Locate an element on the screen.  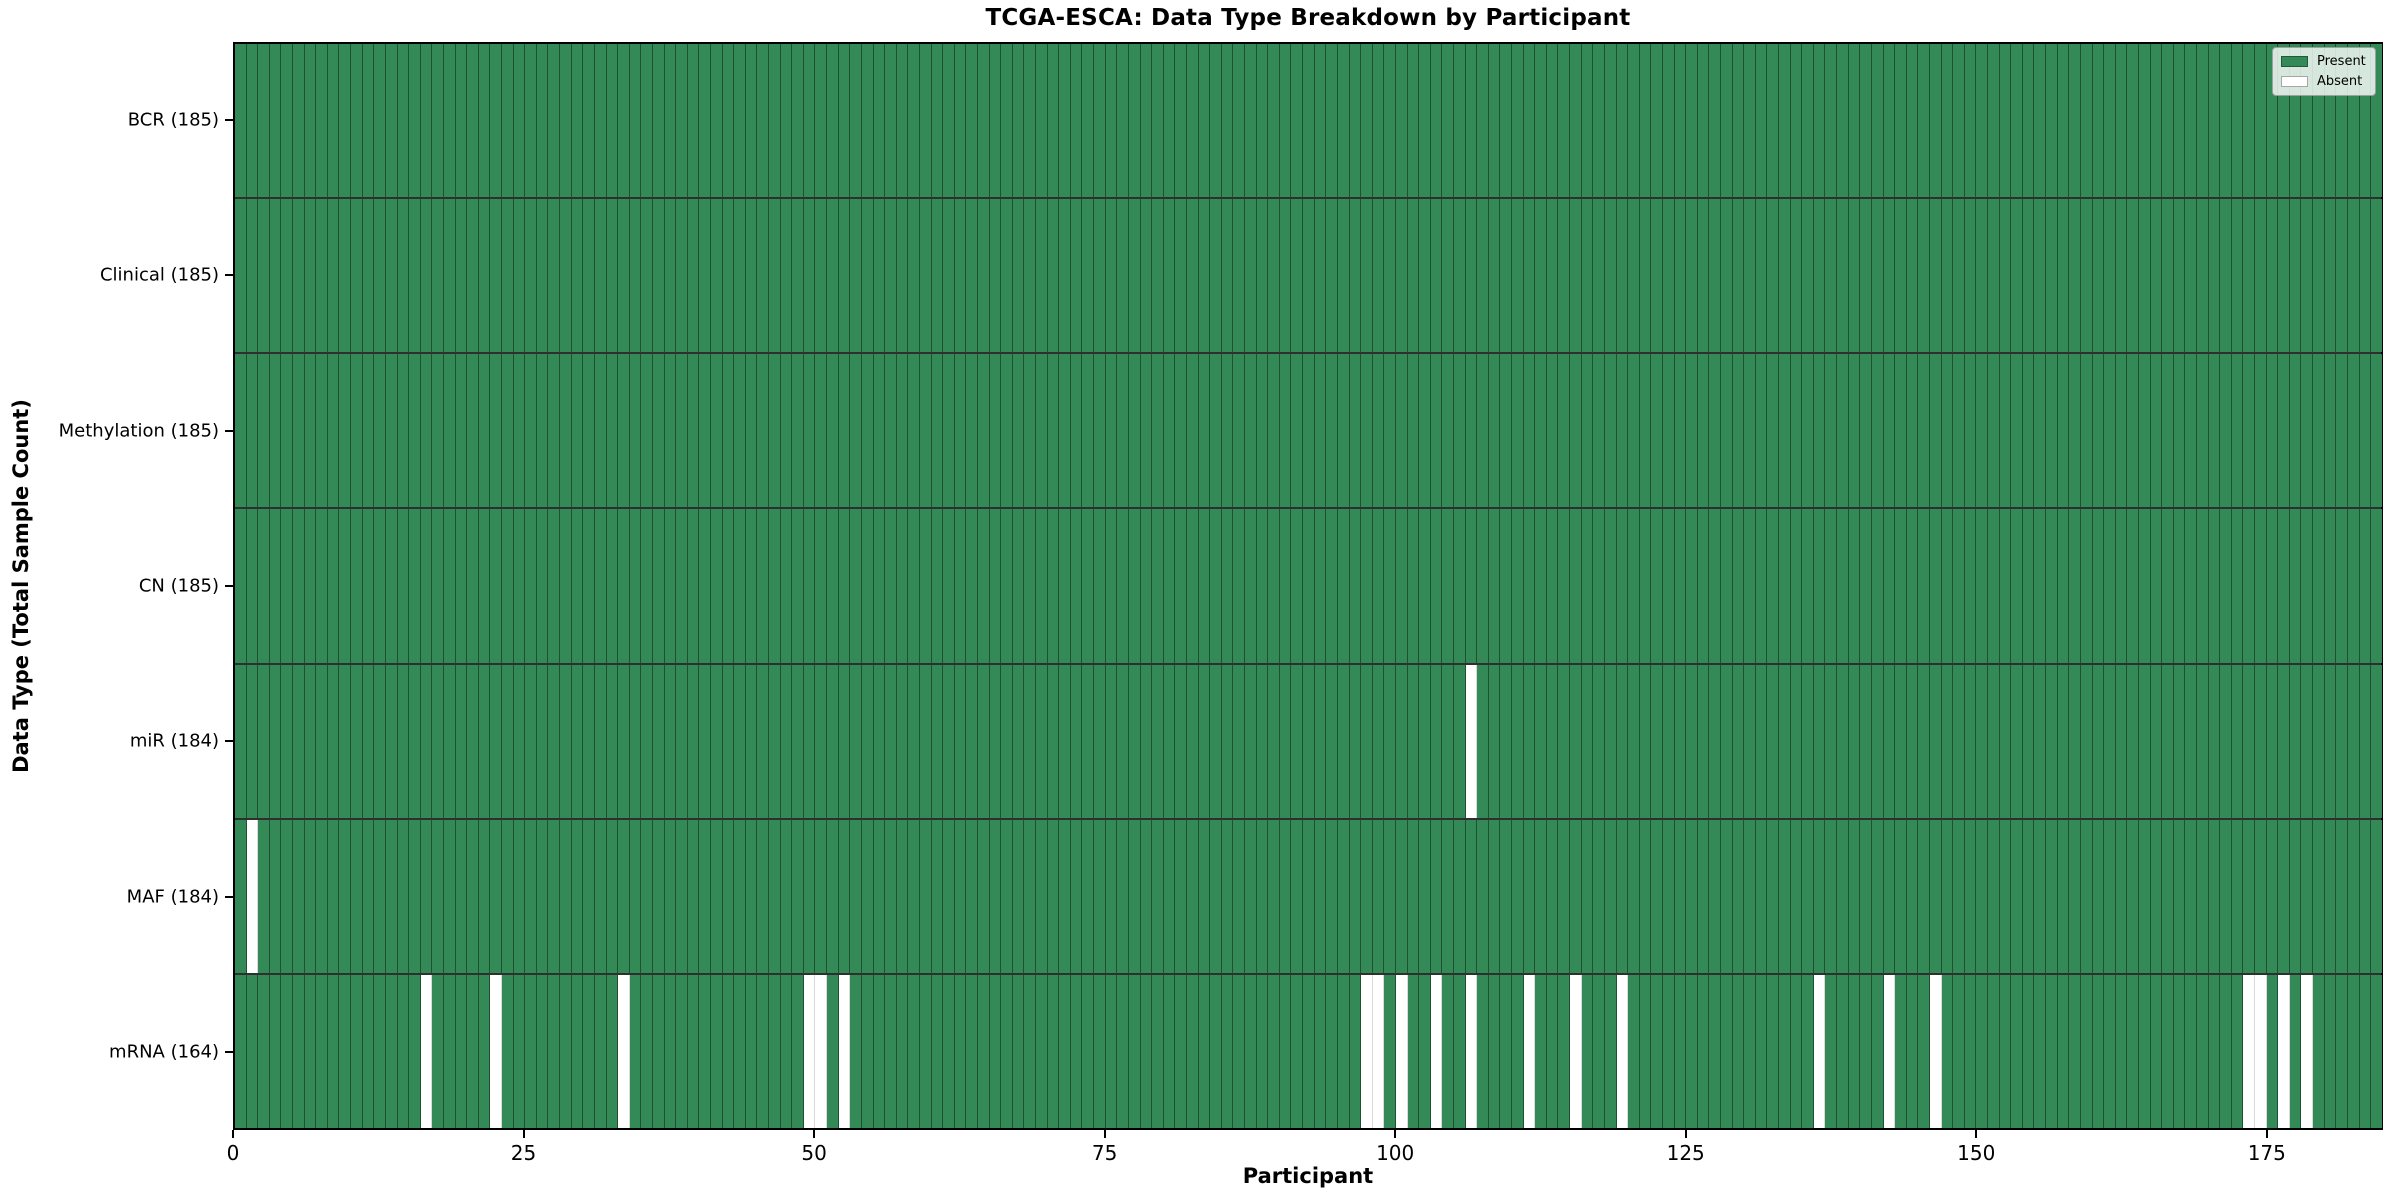
x-tick-label: 25 is located at coordinates (523, 1153).